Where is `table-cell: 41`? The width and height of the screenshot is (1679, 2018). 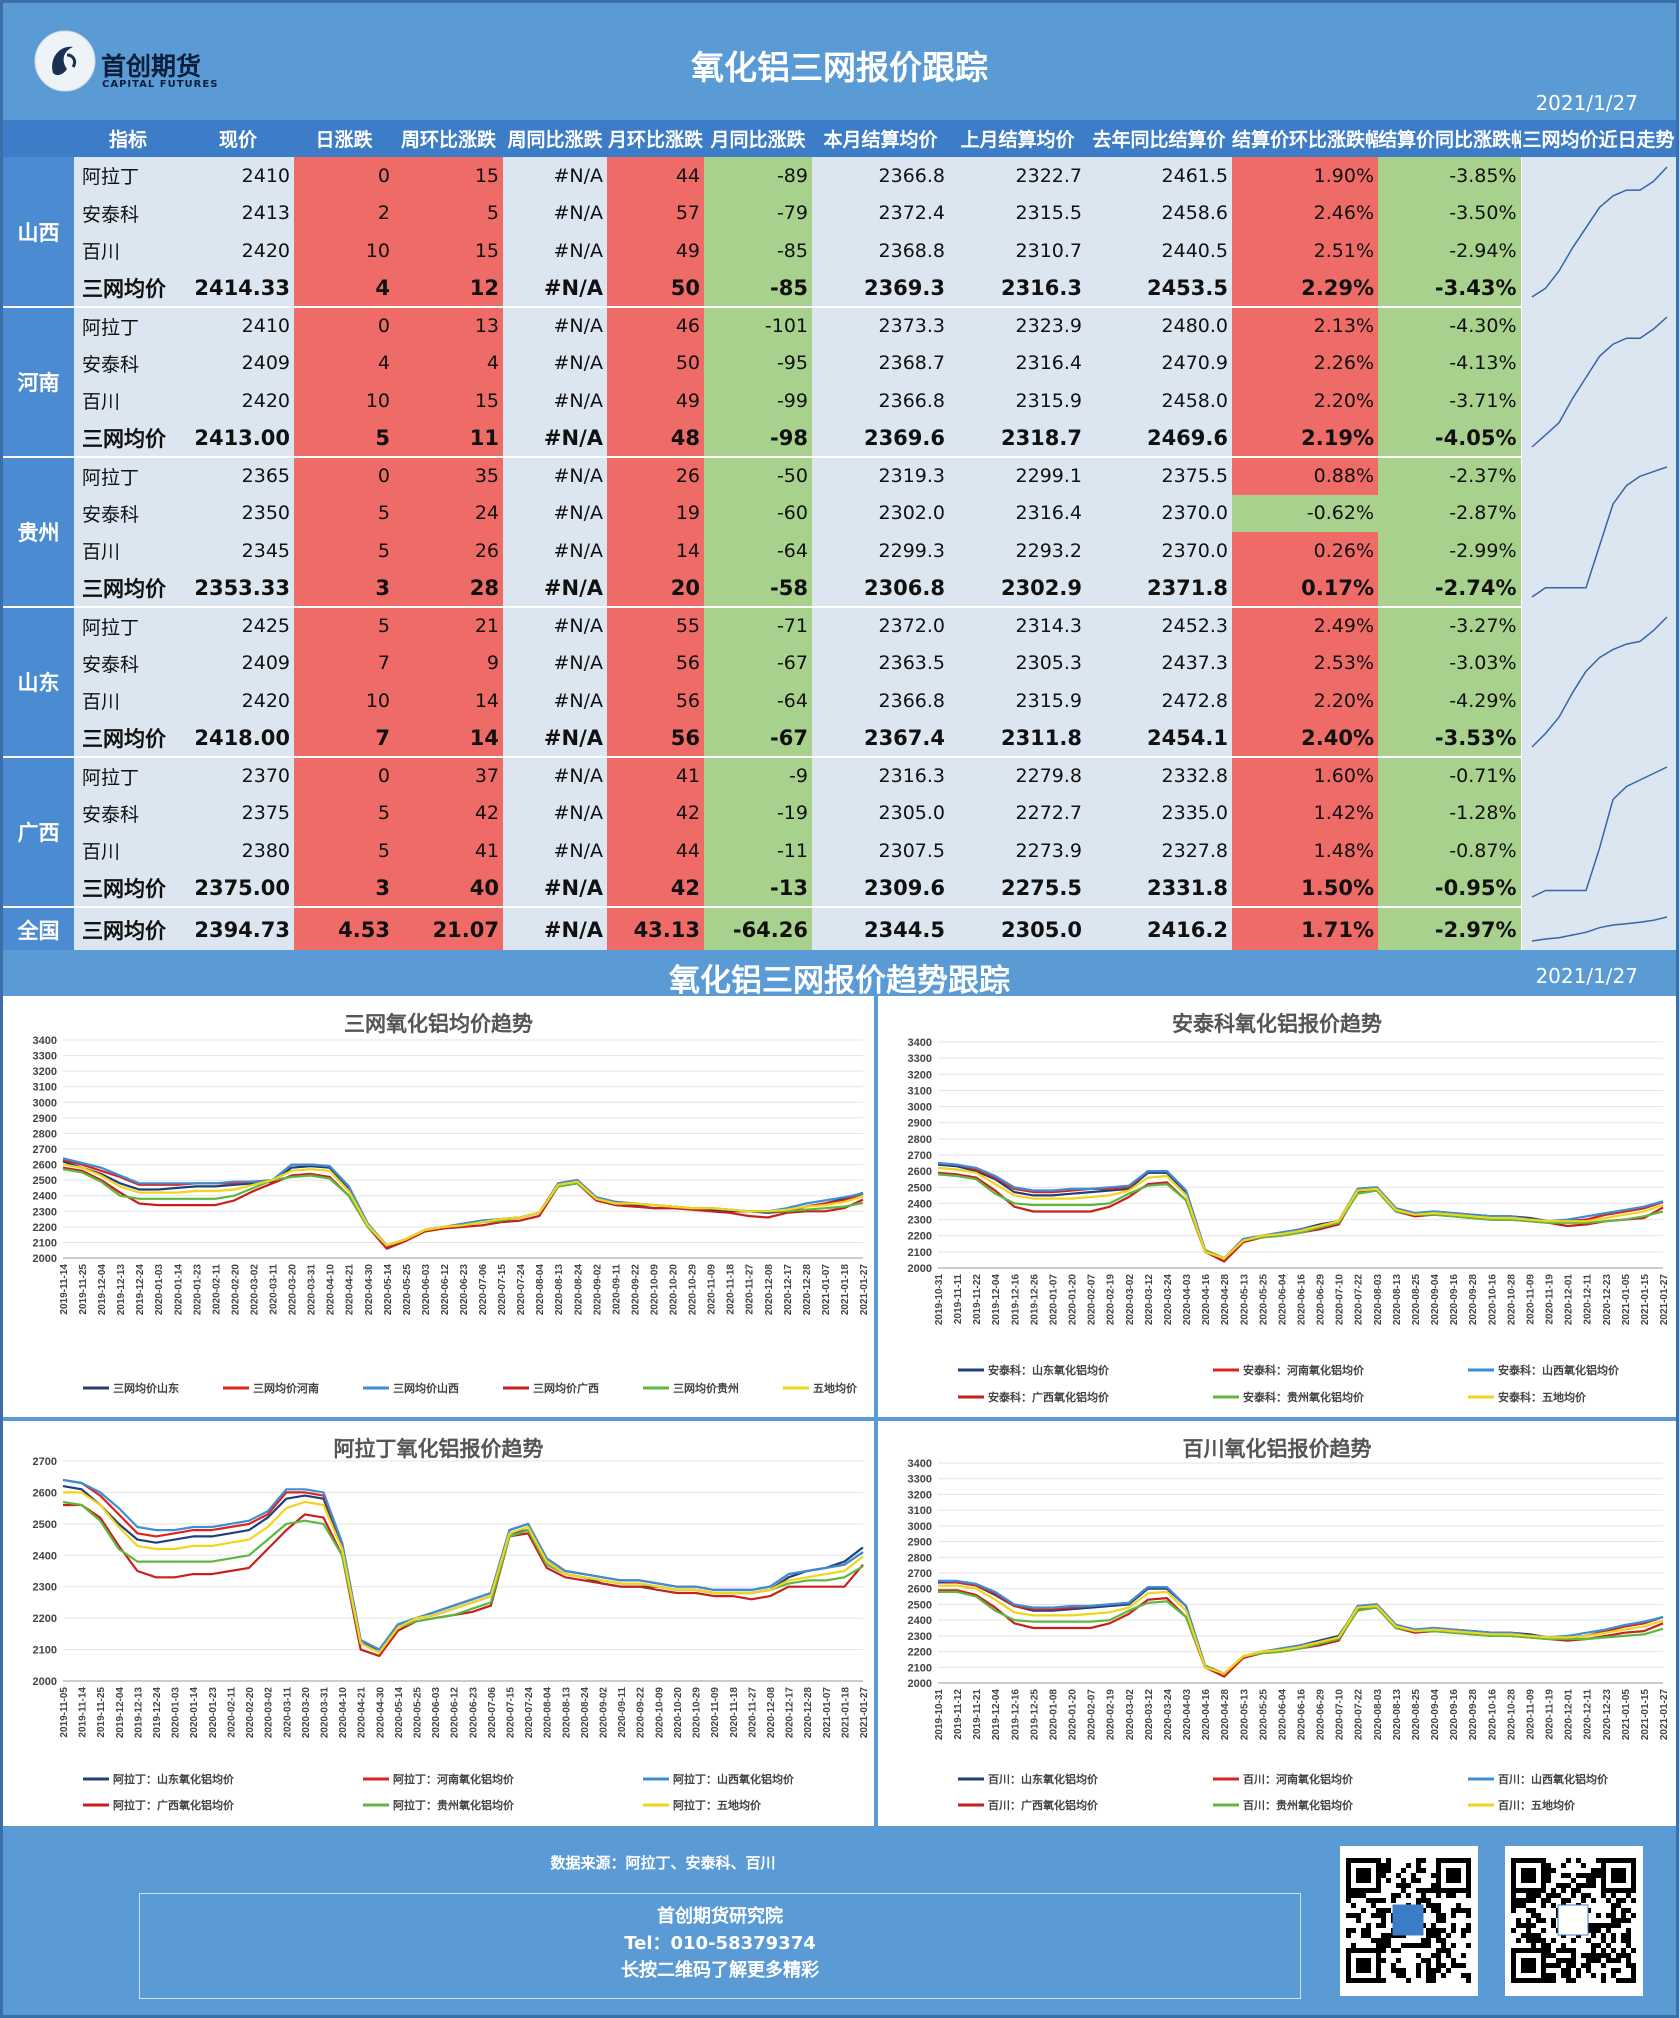
table-cell: 41 is located at coordinates (448, 851).